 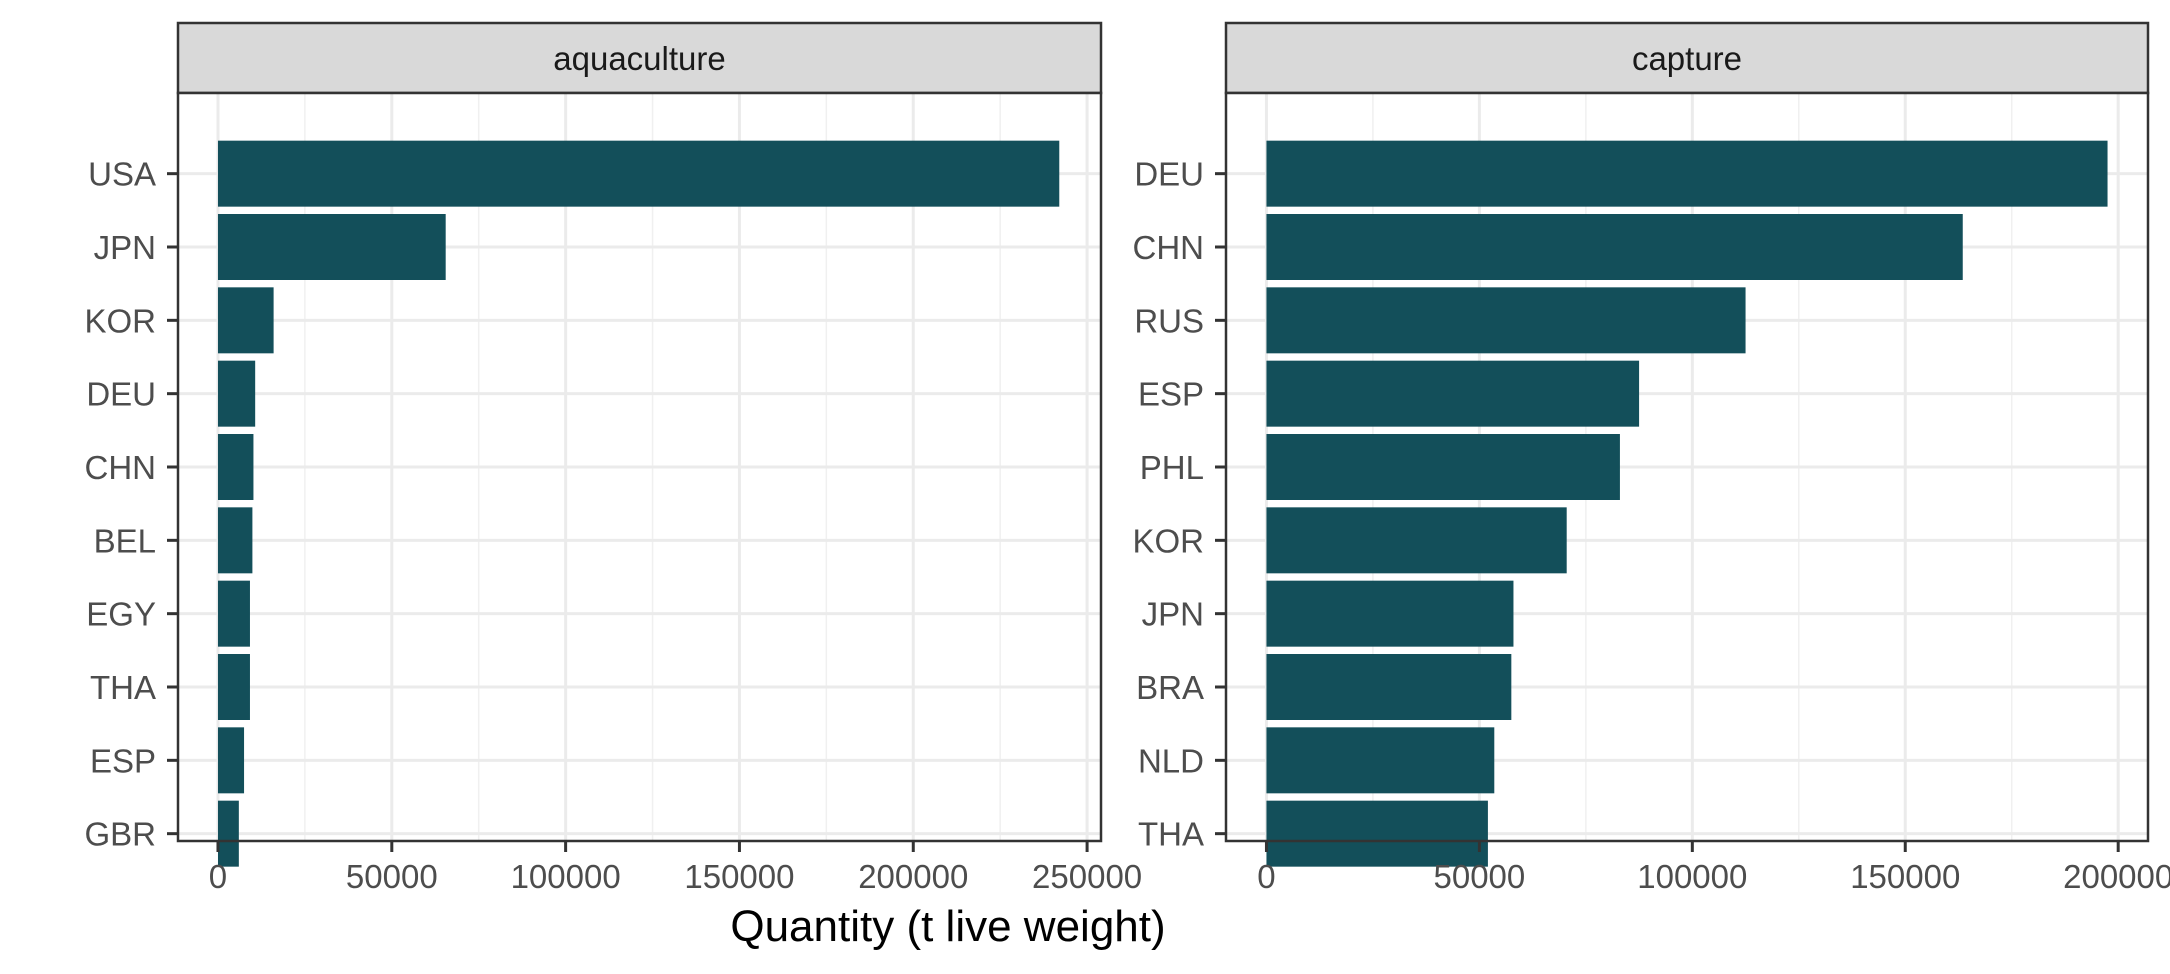 What do you see at coordinates (125, 540) in the screenshot?
I see `y-tick-label: BEL` at bounding box center [125, 540].